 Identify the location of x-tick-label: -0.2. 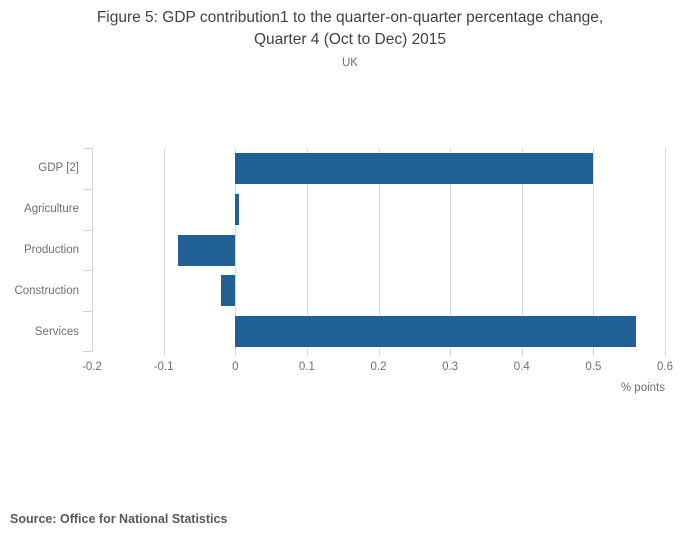
(92, 367).